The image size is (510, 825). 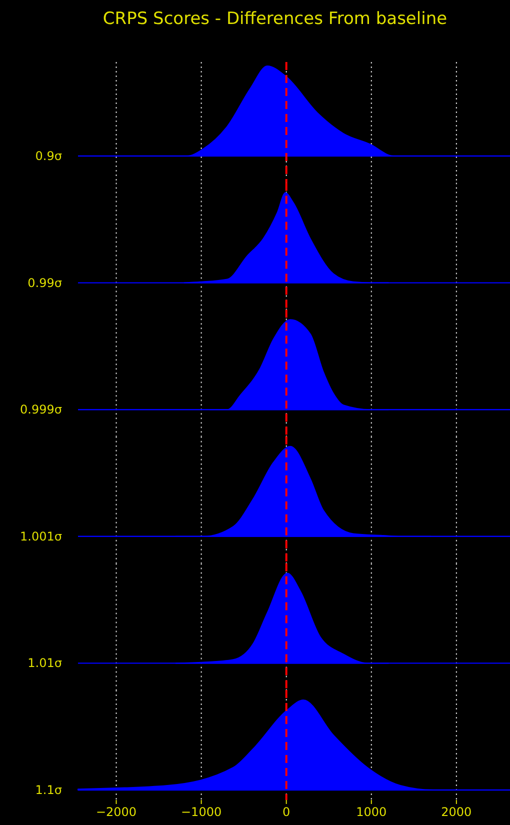 What do you see at coordinates (41, 536) in the screenshot?
I see `y-axis-title: 1.001σ` at bounding box center [41, 536].